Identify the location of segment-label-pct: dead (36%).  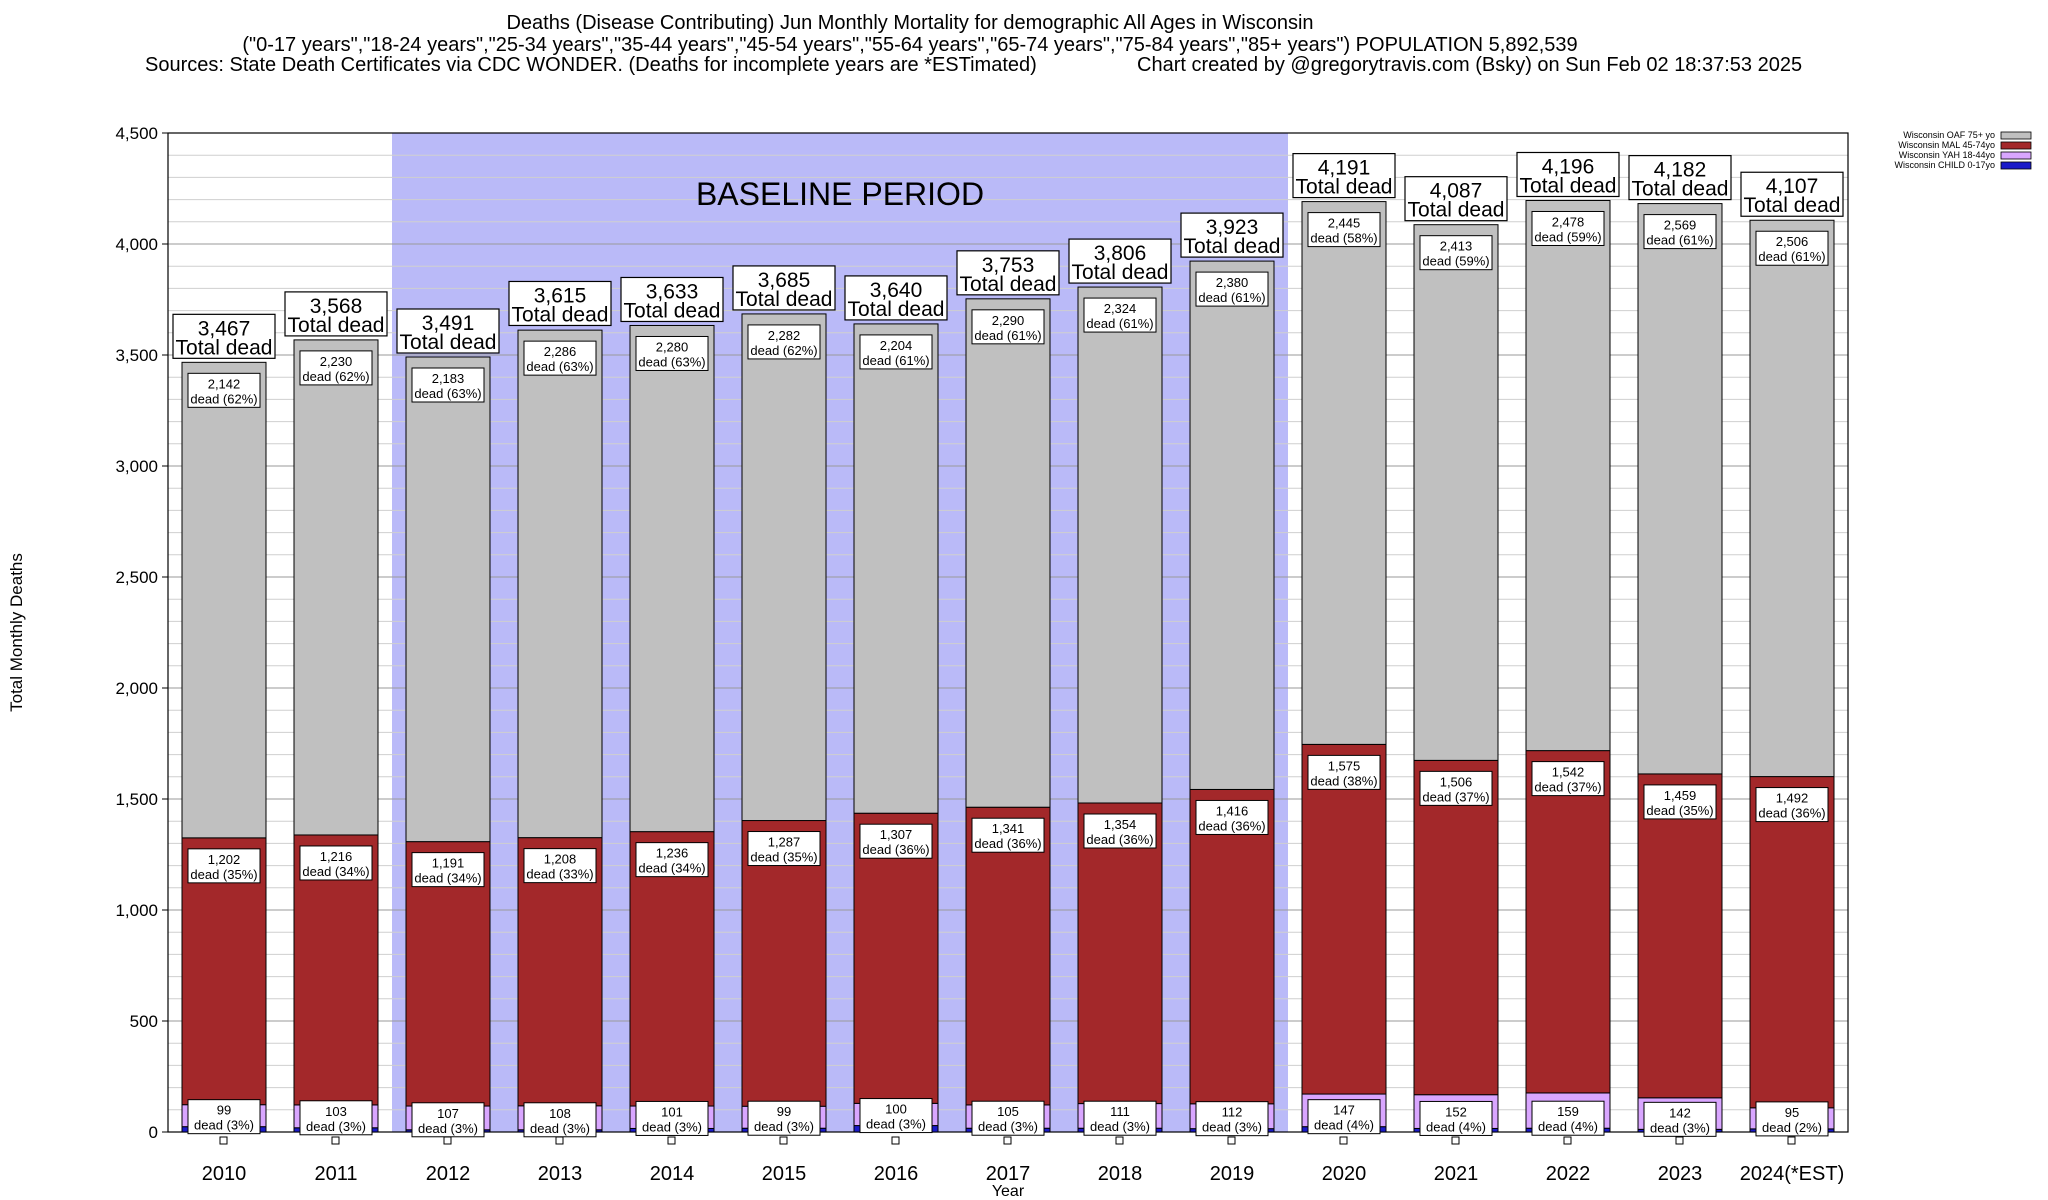
(1791, 813).